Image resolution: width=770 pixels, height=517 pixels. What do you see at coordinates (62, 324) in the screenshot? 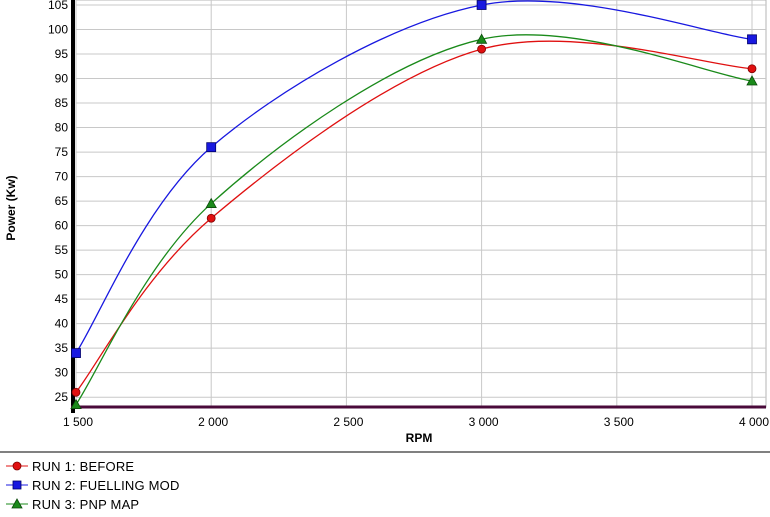
I see `y-tick-label: 40` at bounding box center [62, 324].